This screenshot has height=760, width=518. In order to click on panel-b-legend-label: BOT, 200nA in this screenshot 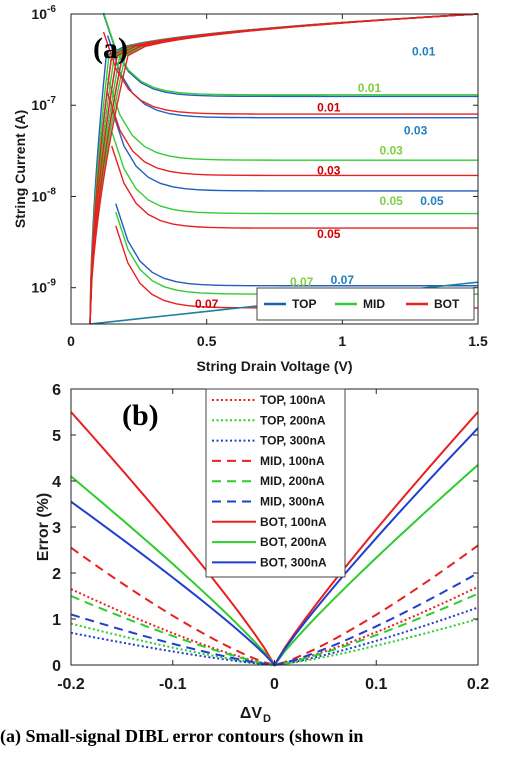, I will do `click(293, 542)`.